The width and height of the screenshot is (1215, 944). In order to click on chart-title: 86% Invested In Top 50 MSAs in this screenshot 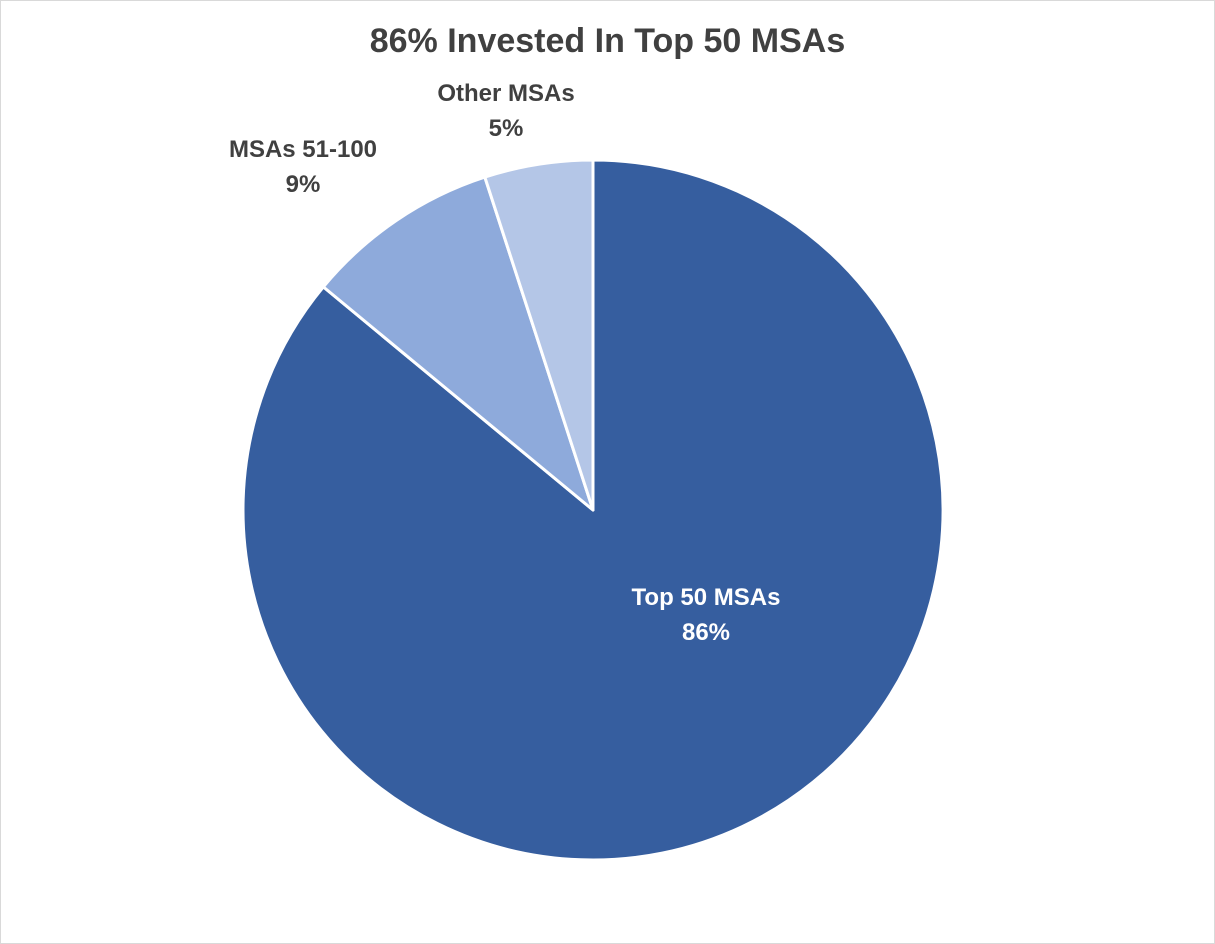, I will do `click(607, 41)`.